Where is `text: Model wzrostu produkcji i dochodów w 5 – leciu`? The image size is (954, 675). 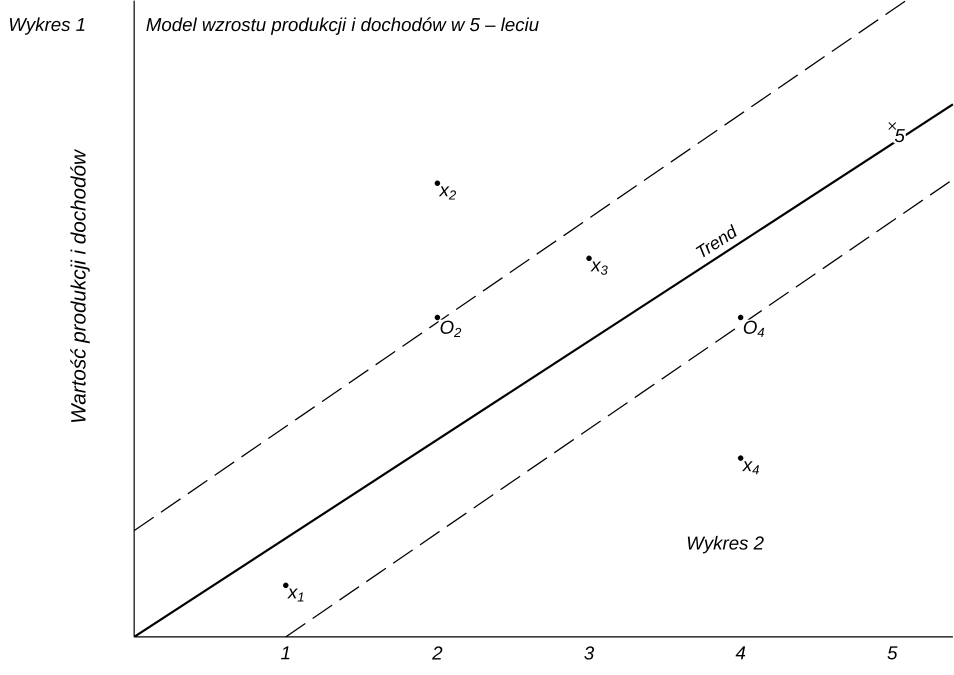 text: Model wzrostu produkcji i dochodów w 5 – leciu is located at coordinates (342, 26).